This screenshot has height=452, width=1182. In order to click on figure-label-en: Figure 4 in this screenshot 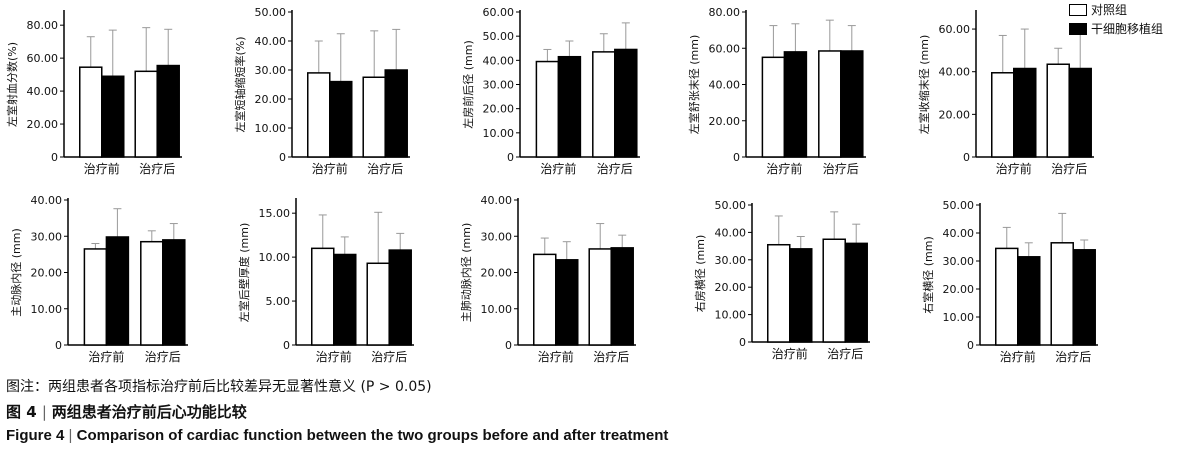, I will do `click(35, 435)`.